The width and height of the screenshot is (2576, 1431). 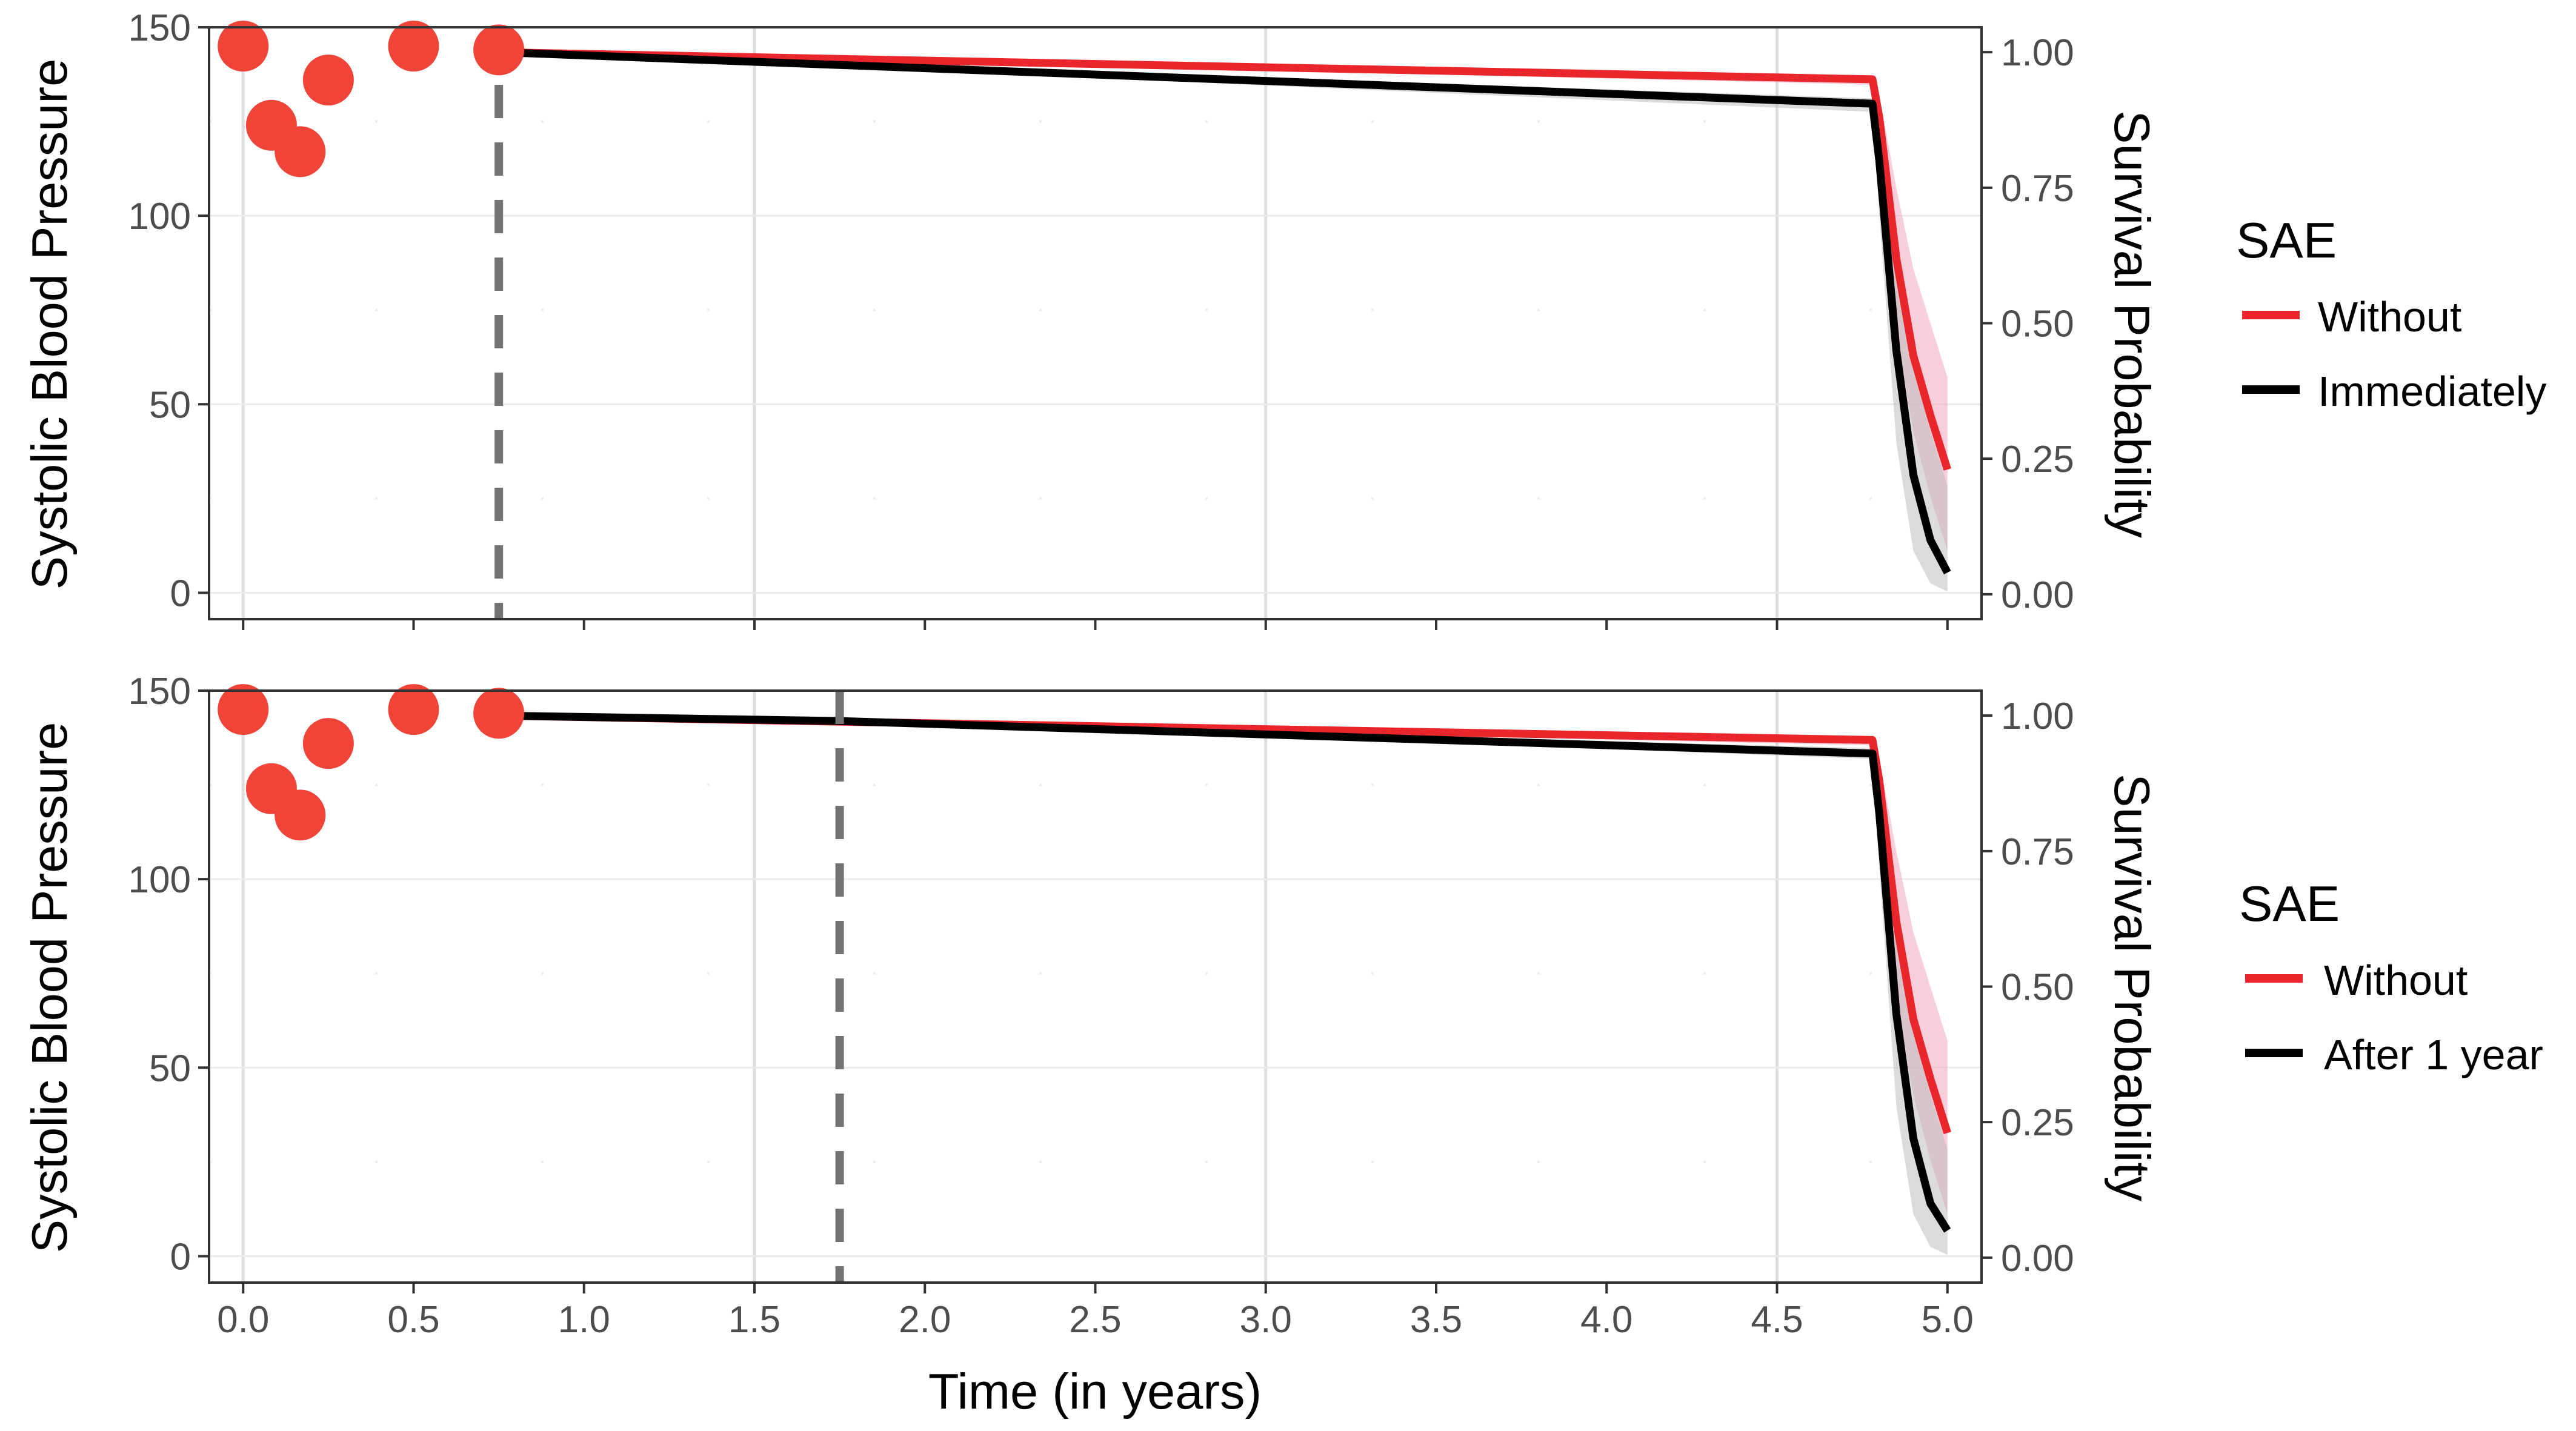 I want to click on top-y2label: Survival Probability, so click(x=2132, y=324).